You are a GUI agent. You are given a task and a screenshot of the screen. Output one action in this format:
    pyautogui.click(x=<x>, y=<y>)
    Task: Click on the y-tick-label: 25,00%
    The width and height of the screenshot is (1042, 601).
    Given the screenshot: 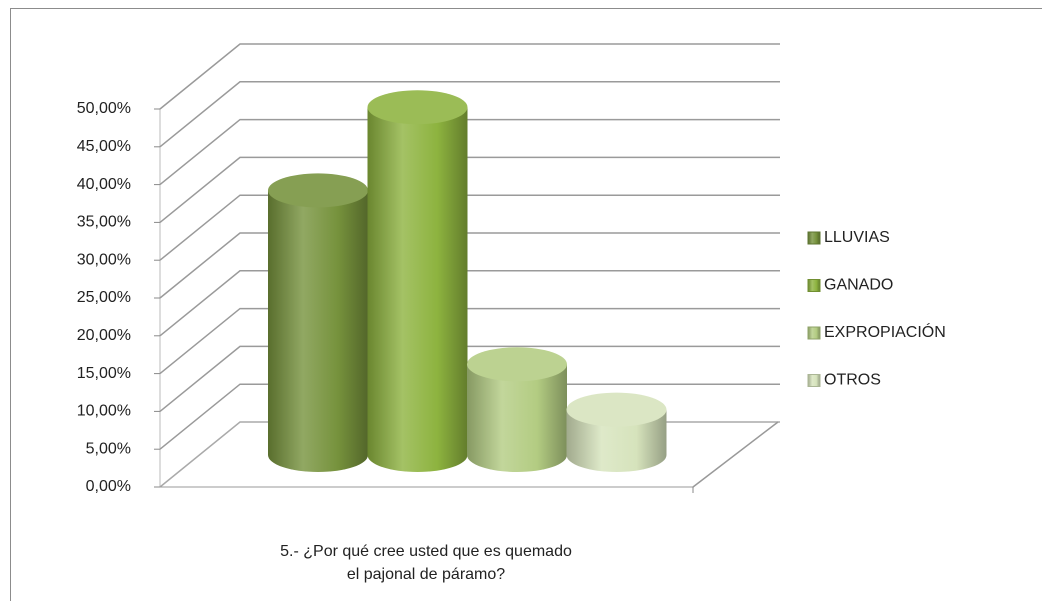 What is the action you would take?
    pyautogui.click(x=104, y=297)
    